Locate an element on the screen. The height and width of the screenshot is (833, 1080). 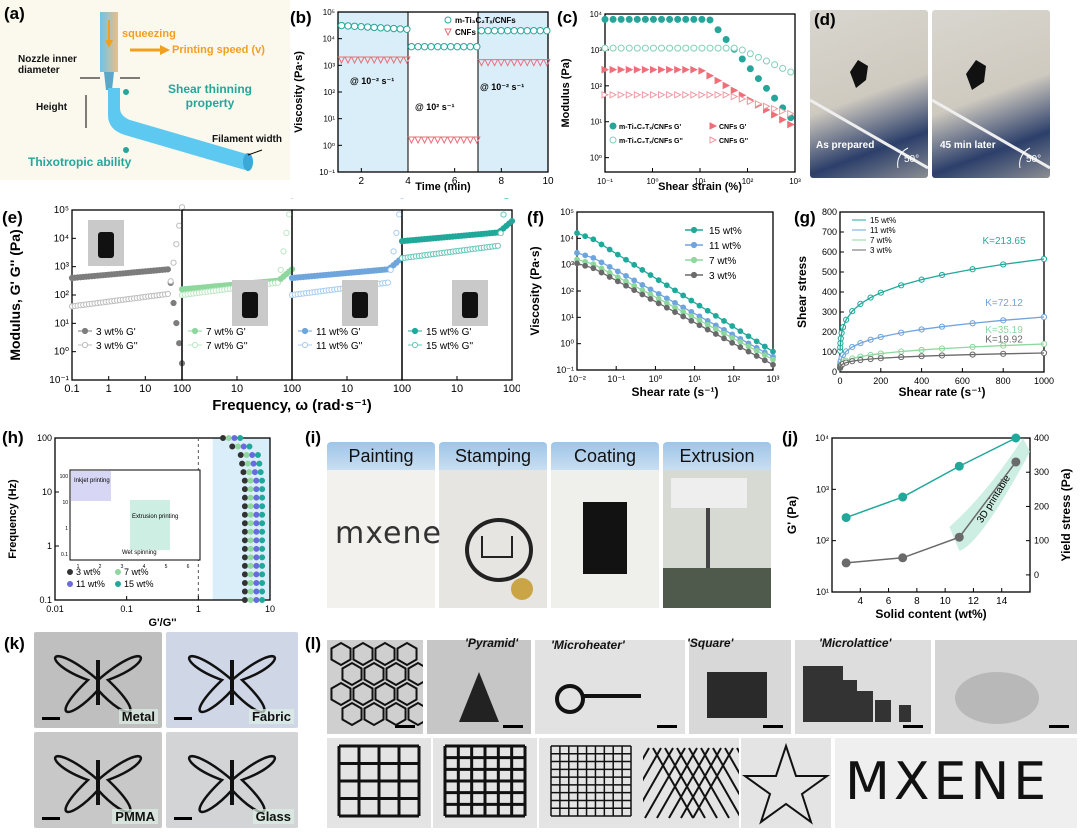
x-tick-label: 4 is located at coordinates (408, 181).